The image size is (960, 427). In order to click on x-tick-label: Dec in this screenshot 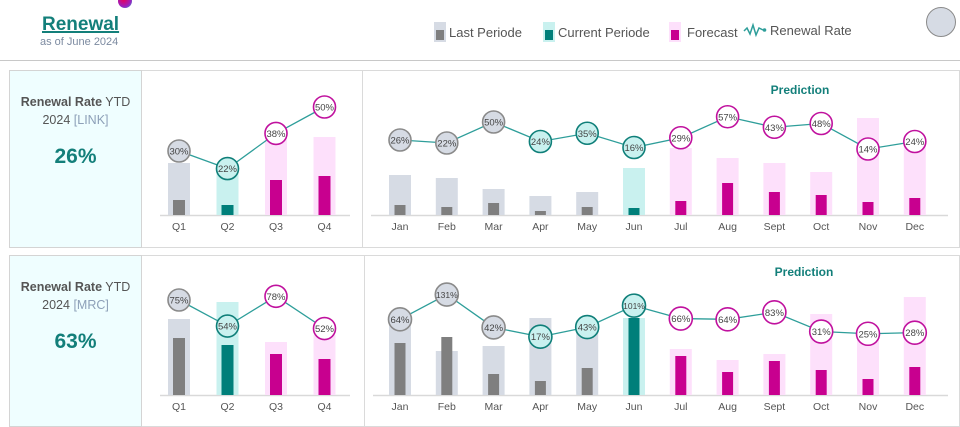, I will do `click(914, 227)`.